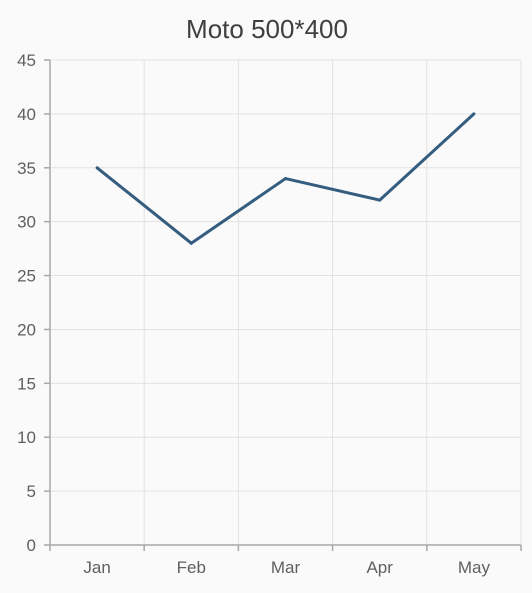 This screenshot has width=532, height=593. I want to click on y-tick-label: 10, so click(26, 437).